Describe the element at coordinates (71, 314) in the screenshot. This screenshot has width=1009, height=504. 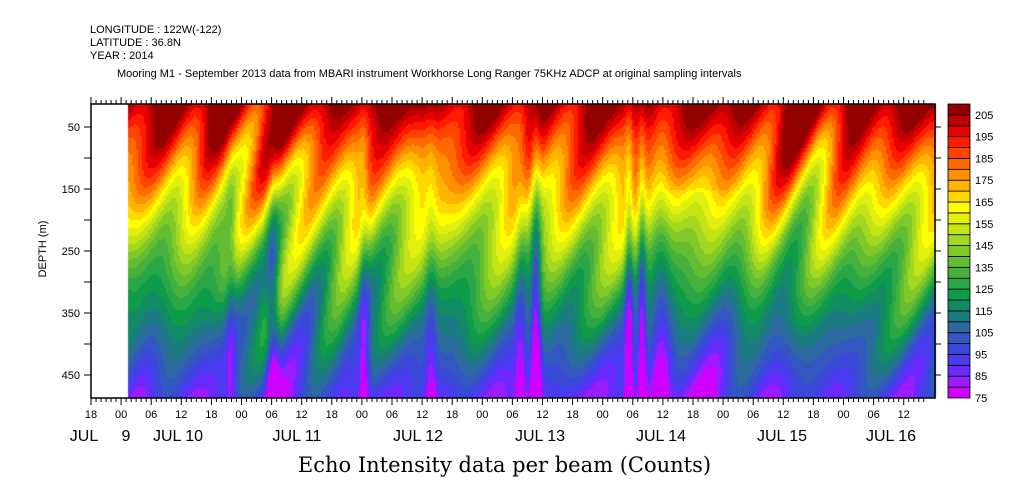
I see `y-tick-label: 350` at that location.